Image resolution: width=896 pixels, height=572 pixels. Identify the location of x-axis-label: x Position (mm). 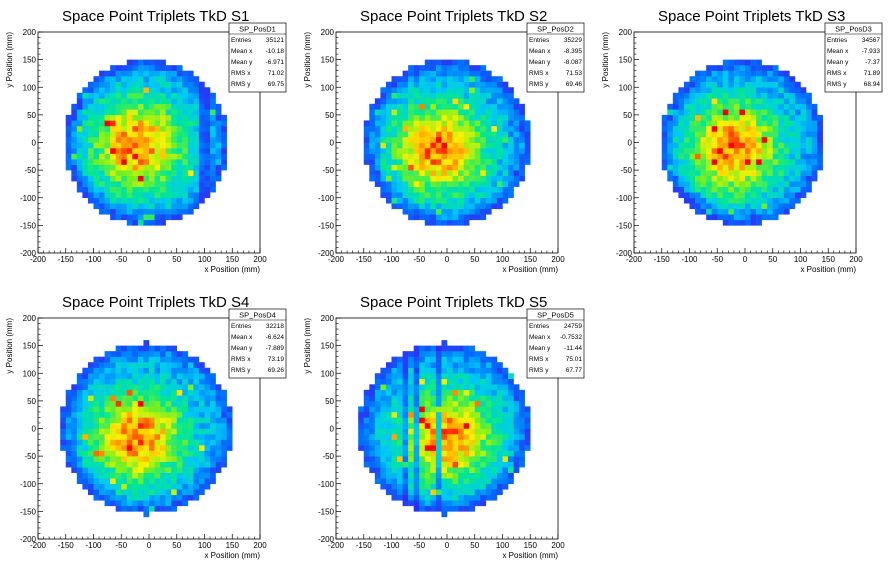
(530, 269).